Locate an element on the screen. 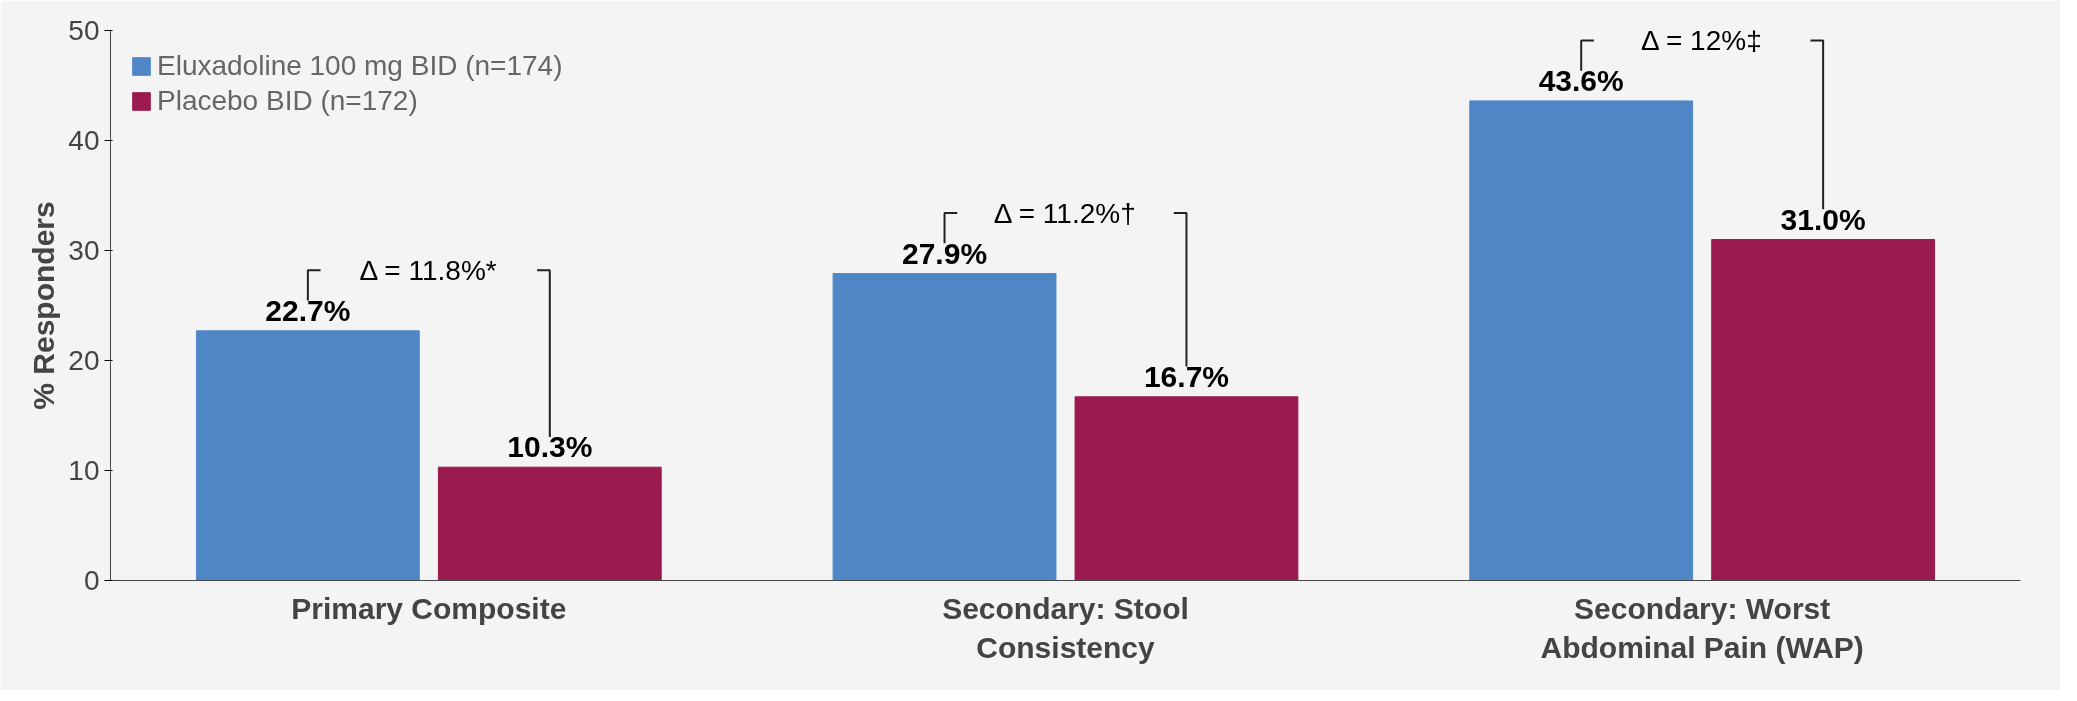 The width and height of the screenshot is (2077, 701). y-axis-title: % Responders is located at coordinates (44, 305).